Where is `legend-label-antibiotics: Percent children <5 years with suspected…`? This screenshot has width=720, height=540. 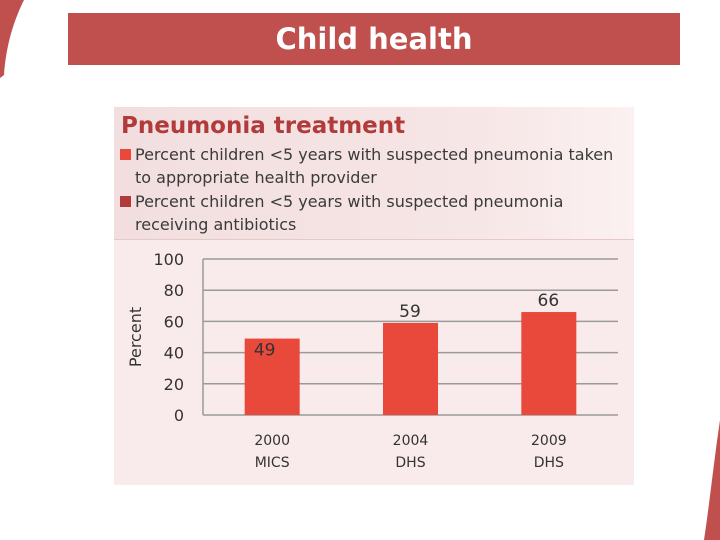
legend-label-antibiotics: Percent children <5 years with suspected… is located at coordinates (349, 213).